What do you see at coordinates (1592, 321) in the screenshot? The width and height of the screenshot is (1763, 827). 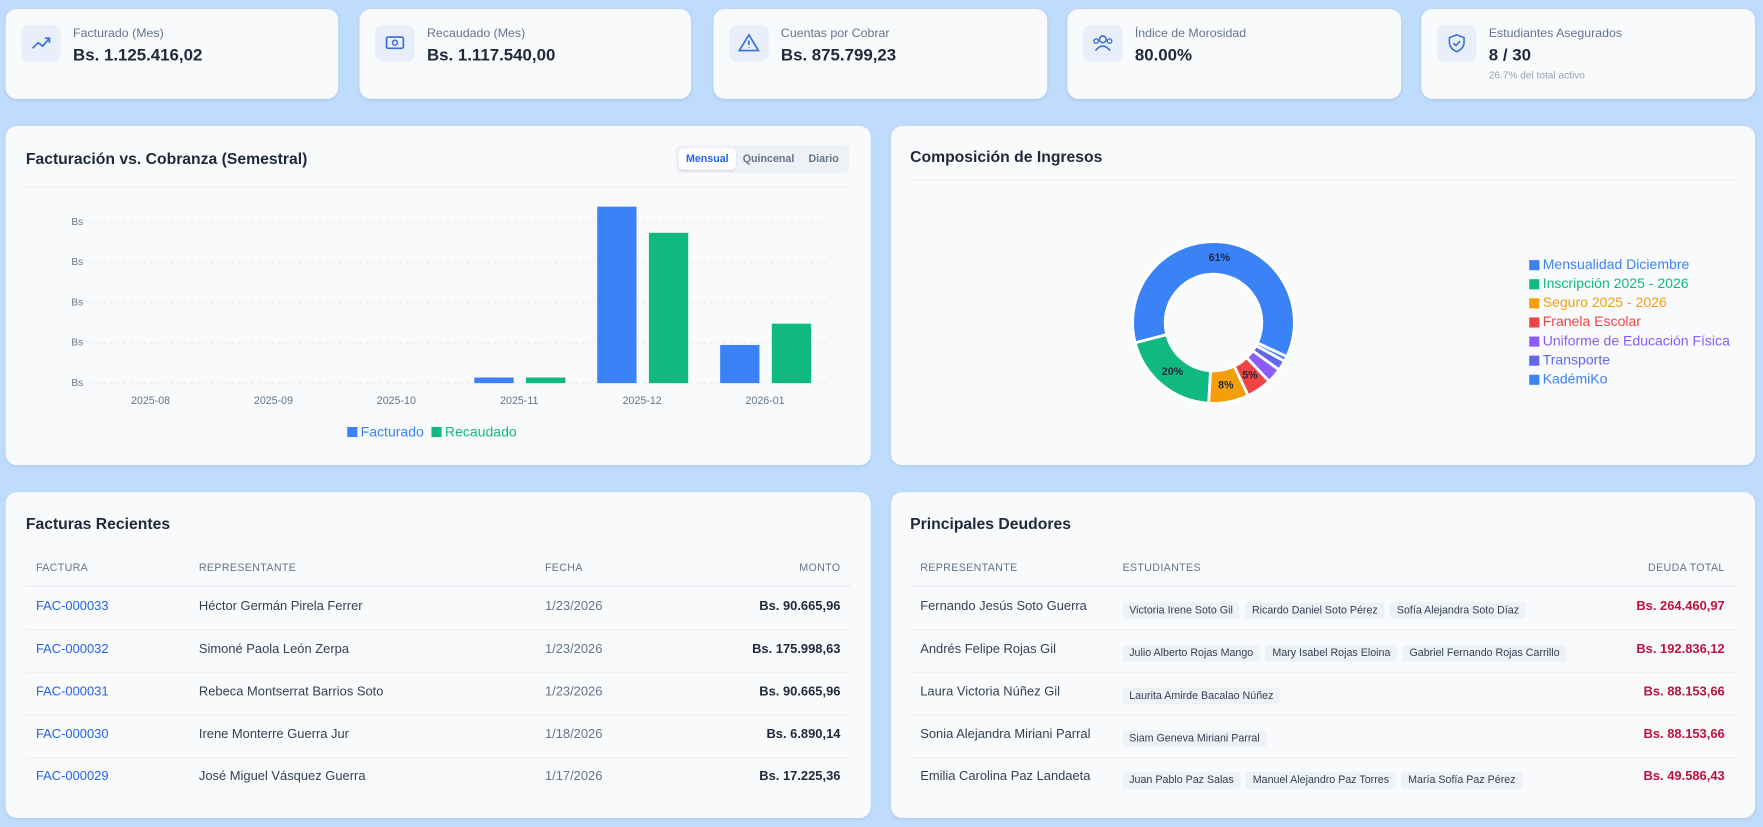 I see `legend-label: Franela Escolar` at bounding box center [1592, 321].